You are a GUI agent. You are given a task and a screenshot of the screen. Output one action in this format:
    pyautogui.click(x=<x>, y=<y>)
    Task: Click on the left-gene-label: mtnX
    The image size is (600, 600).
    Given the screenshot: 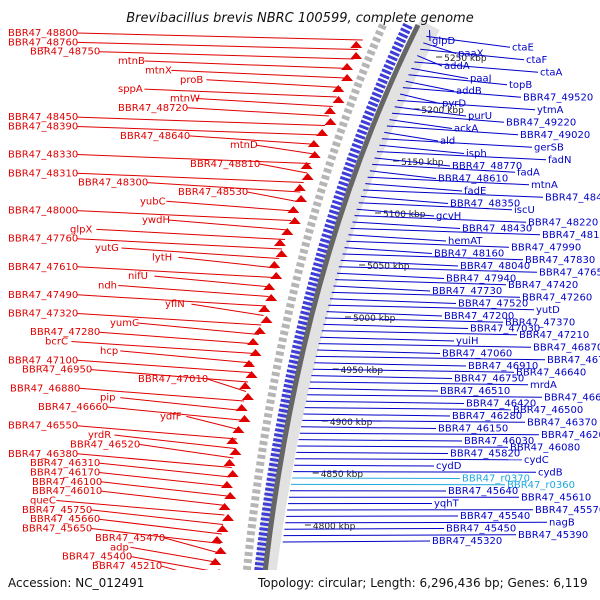 What is the action you would take?
    pyautogui.click(x=158, y=70)
    